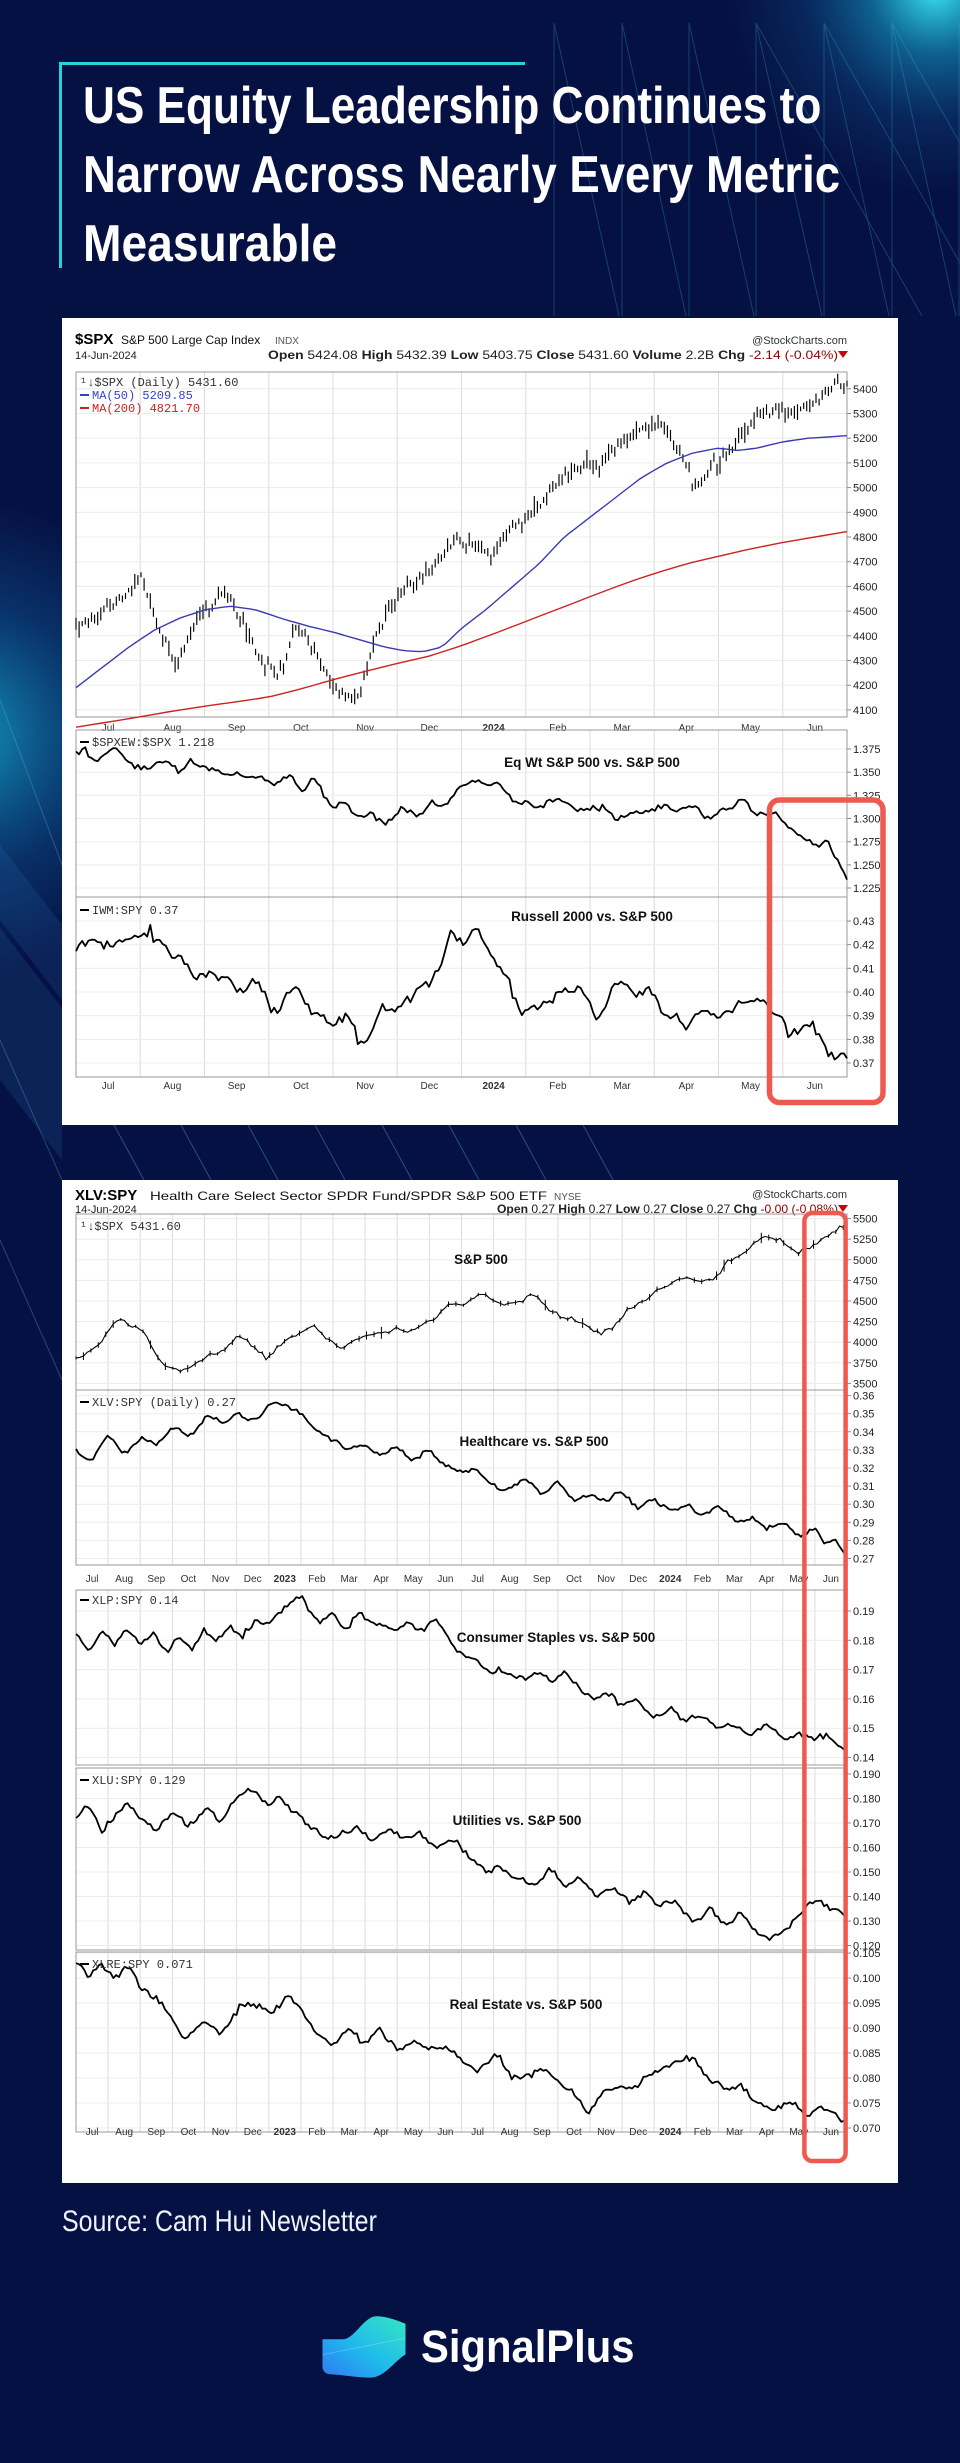 The width and height of the screenshot is (960, 2463). What do you see at coordinates (865, 513) in the screenshot?
I see `svg-text: 4900` at bounding box center [865, 513].